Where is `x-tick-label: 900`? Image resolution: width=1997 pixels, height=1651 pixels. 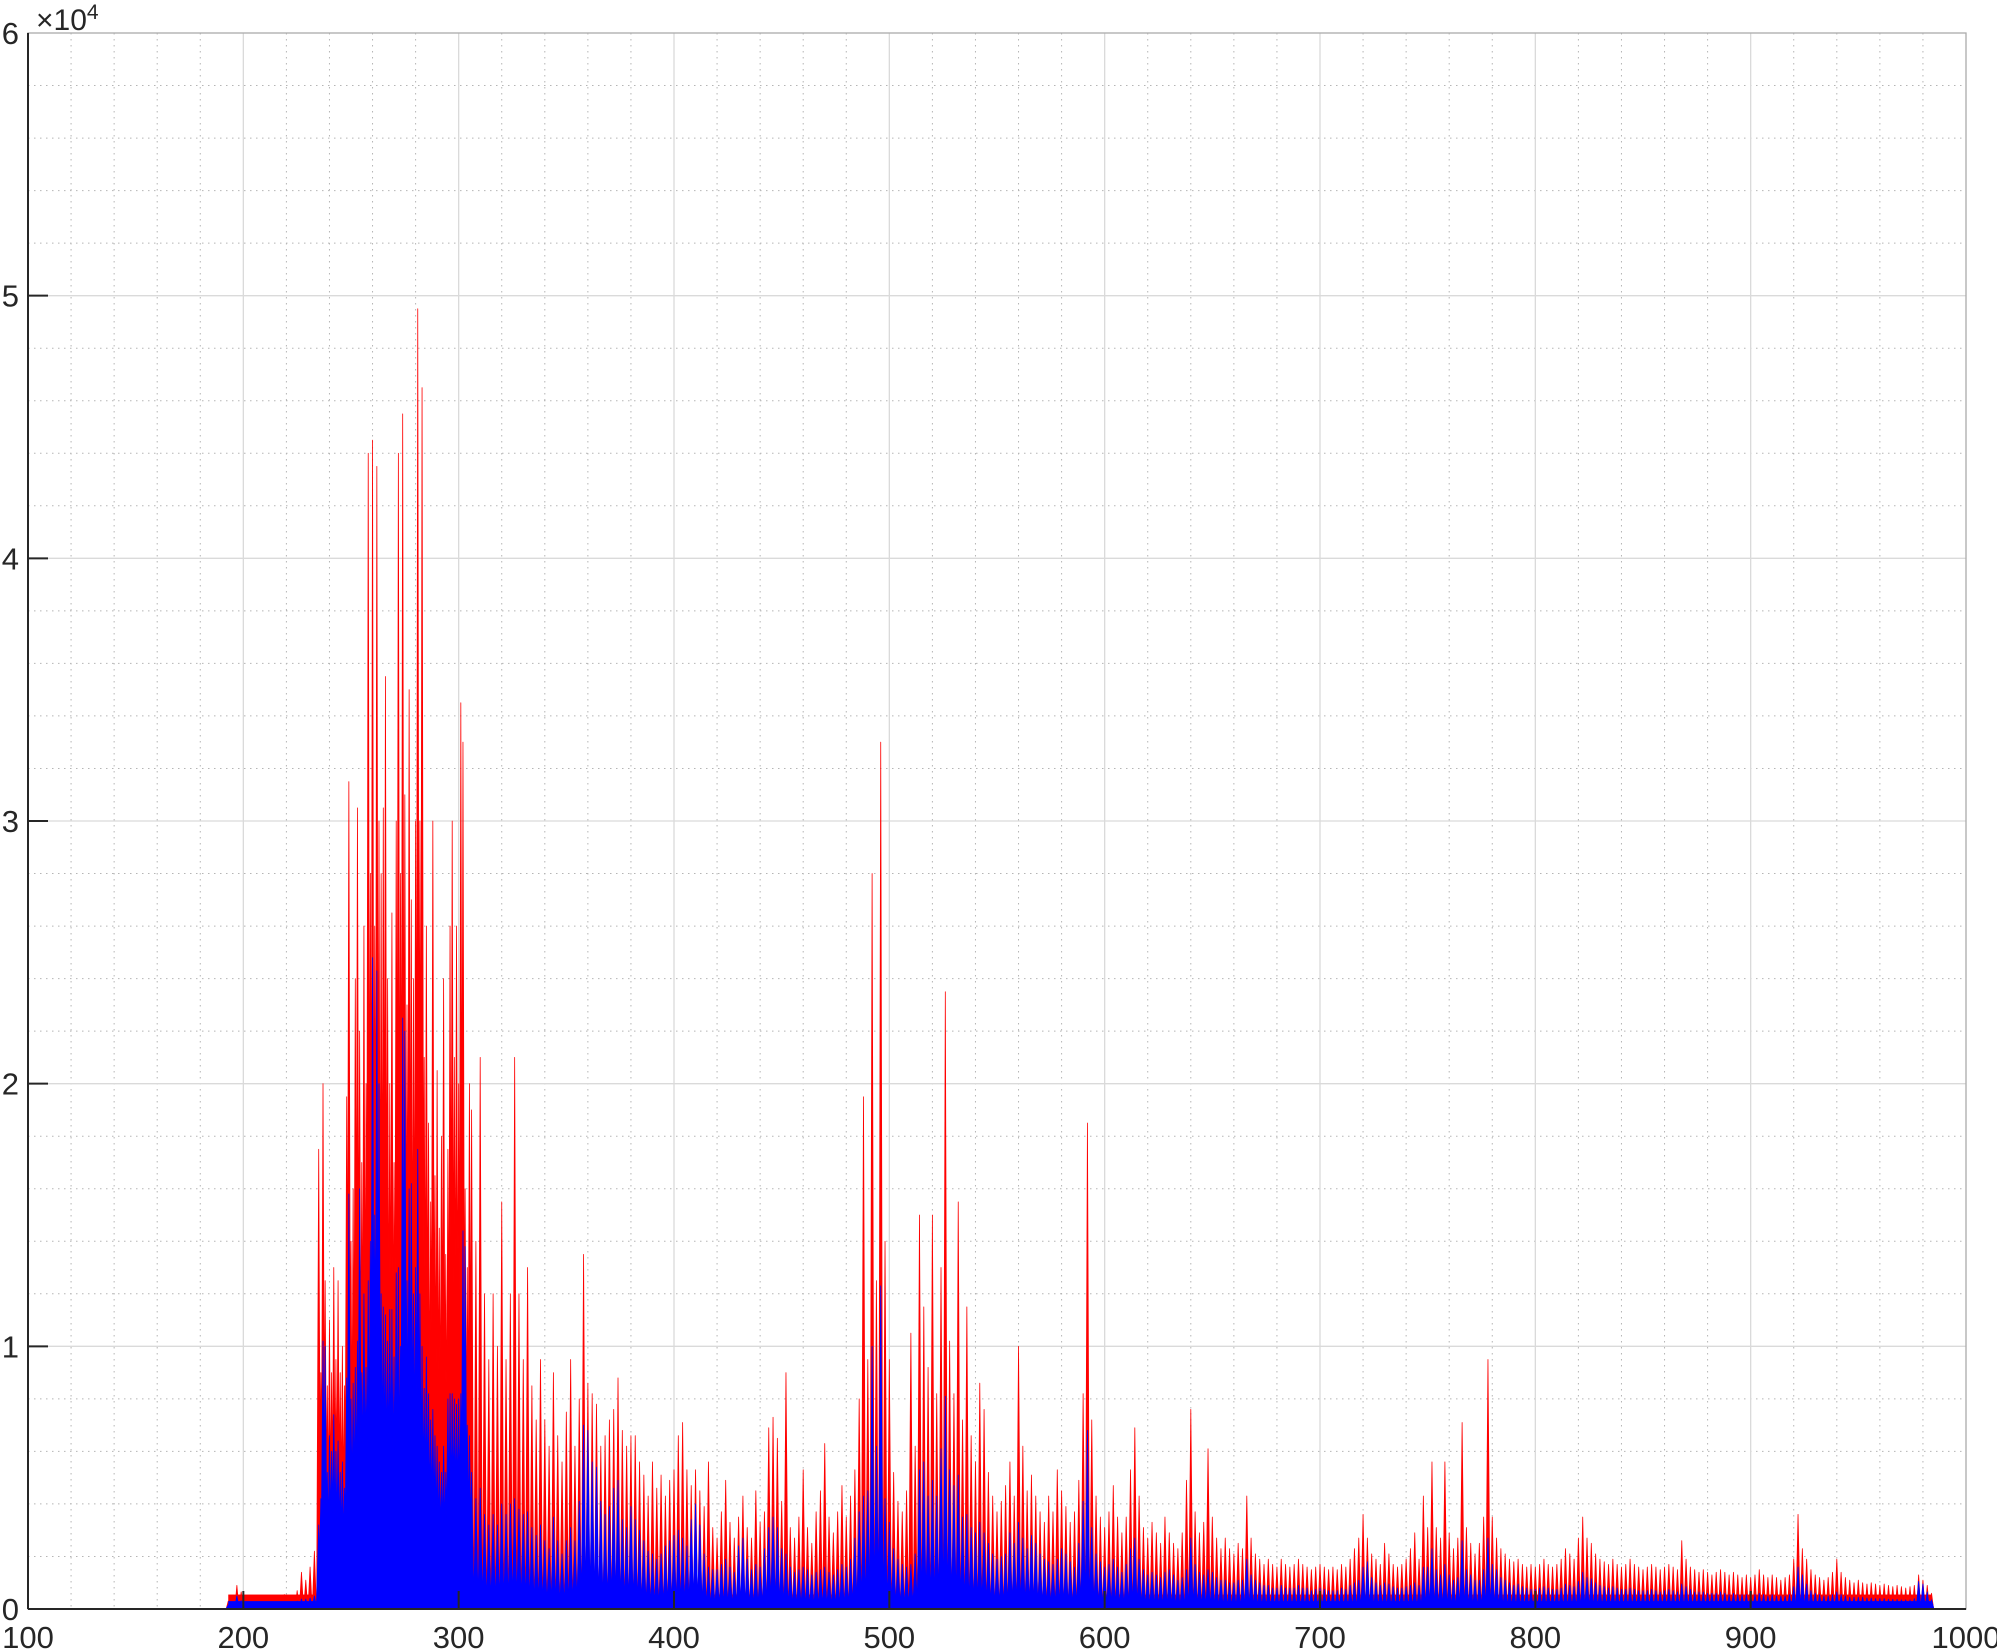
x-tick-label: 900 is located at coordinates (1751, 1635).